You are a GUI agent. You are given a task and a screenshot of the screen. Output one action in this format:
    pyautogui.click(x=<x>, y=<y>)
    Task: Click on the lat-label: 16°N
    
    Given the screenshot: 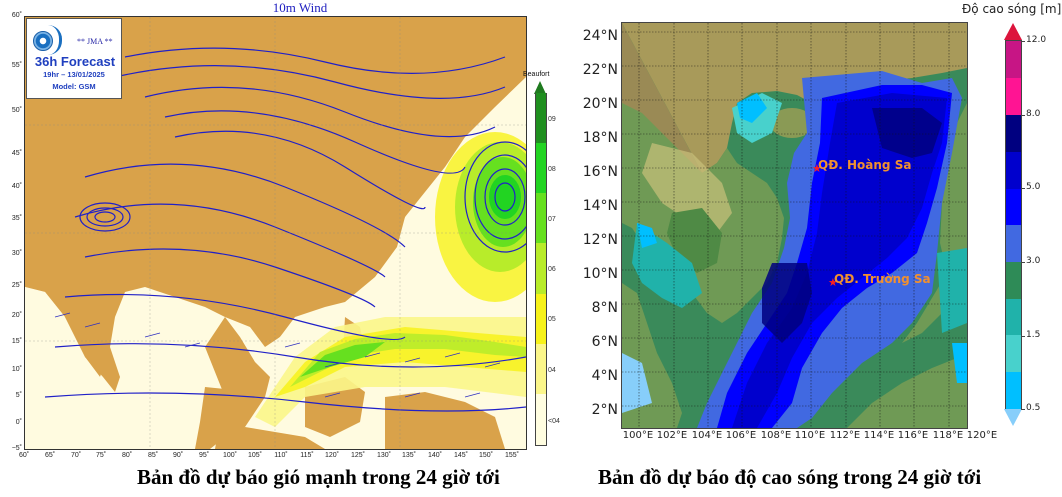 What is the action you would take?
    pyautogui.click(x=600, y=172)
    